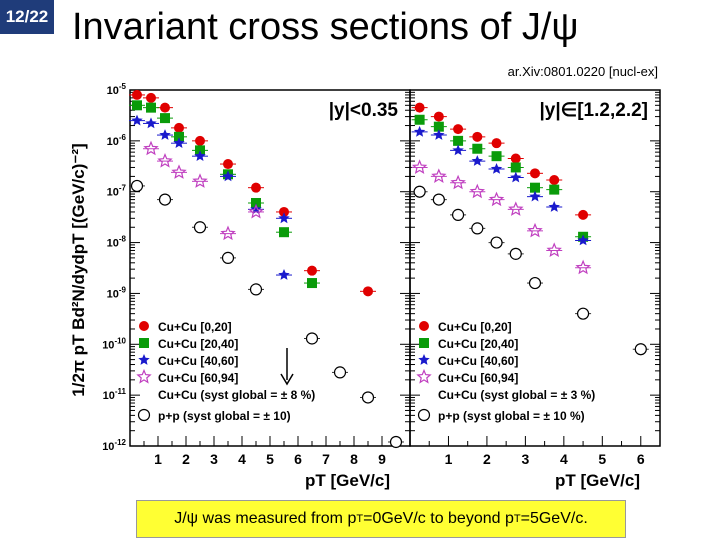 Image resolution: width=720 pixels, height=540 pixels. I want to click on x-tick-label: 9, so click(382, 459).